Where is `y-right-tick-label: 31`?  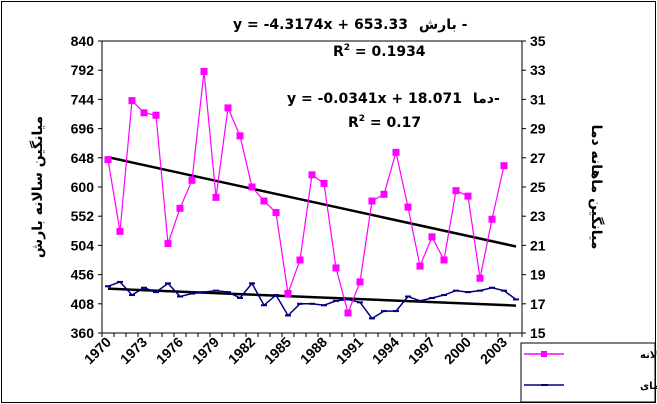 y-right-tick-label: 31 is located at coordinates (538, 99).